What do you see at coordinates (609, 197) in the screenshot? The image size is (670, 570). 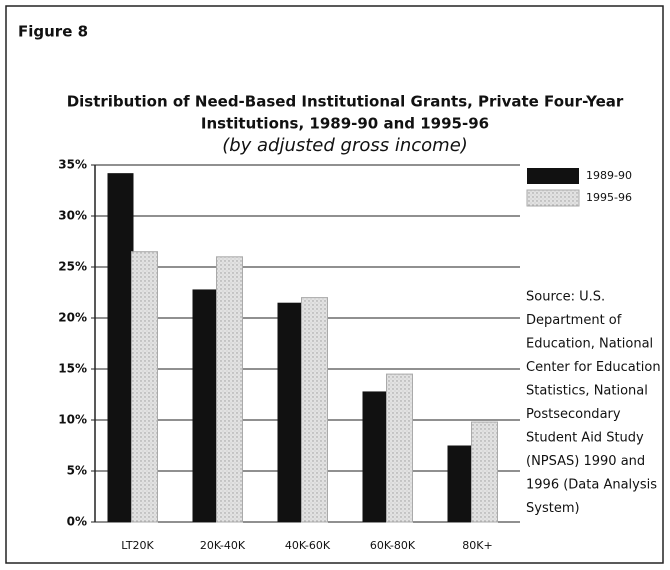 I see `legend-label: 1995-96` at bounding box center [609, 197].